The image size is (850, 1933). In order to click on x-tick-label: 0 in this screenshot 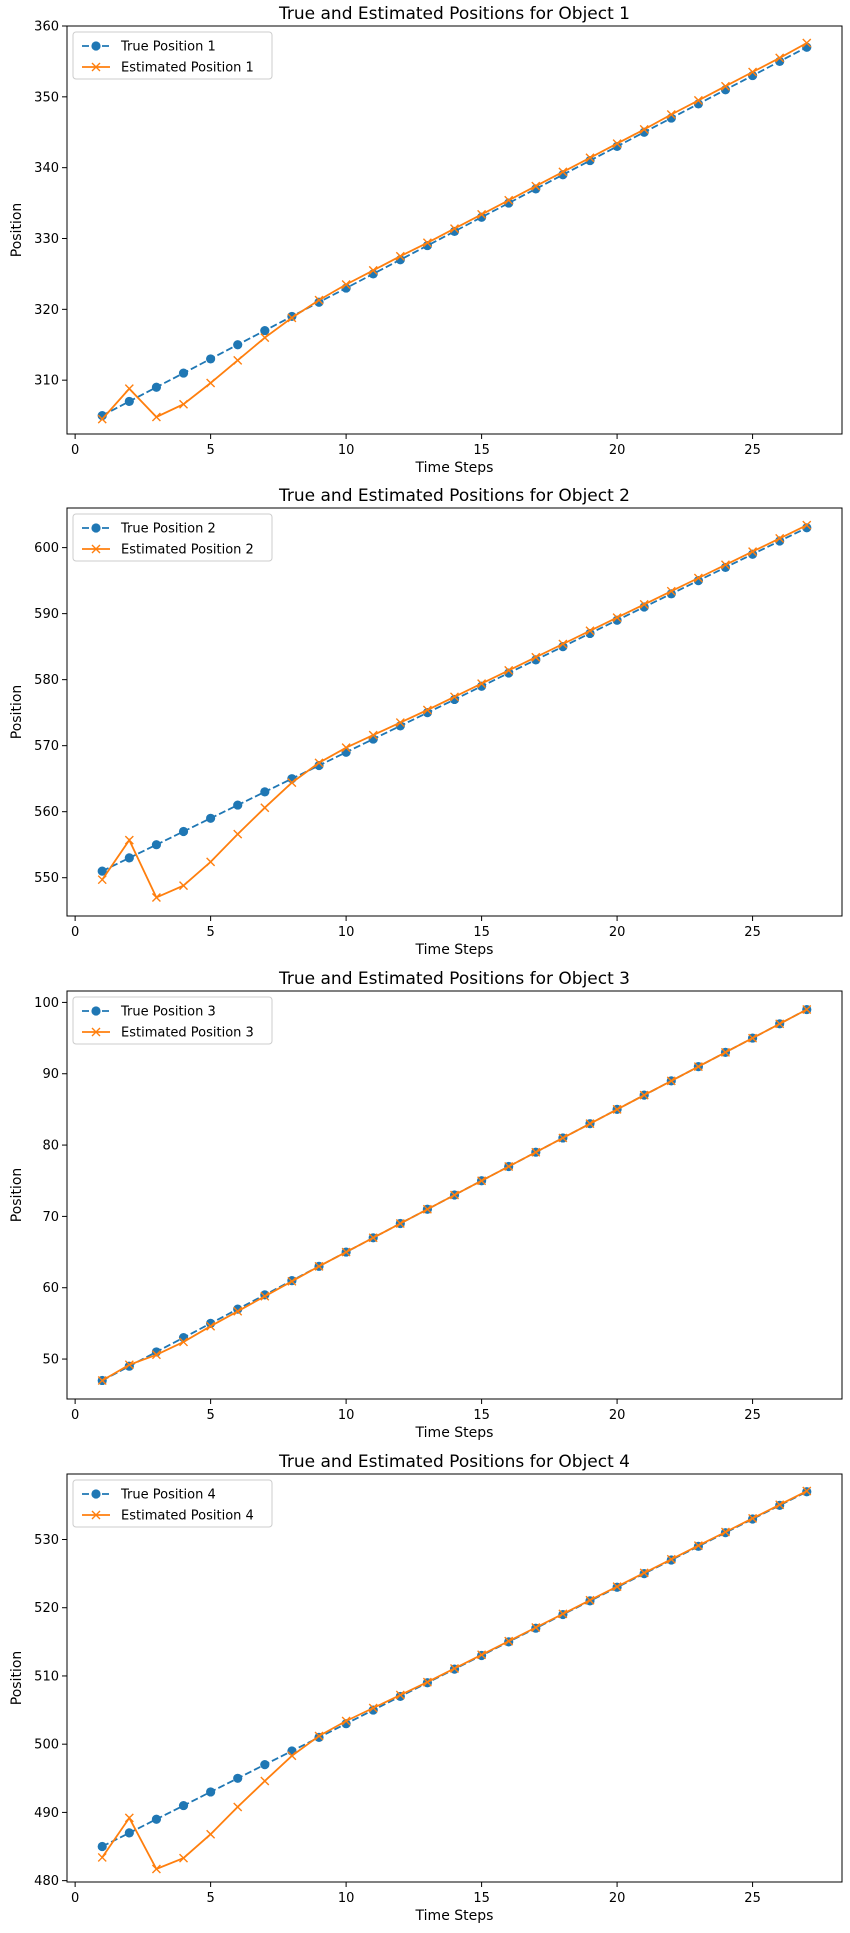, I will do `click(75, 1415)`.